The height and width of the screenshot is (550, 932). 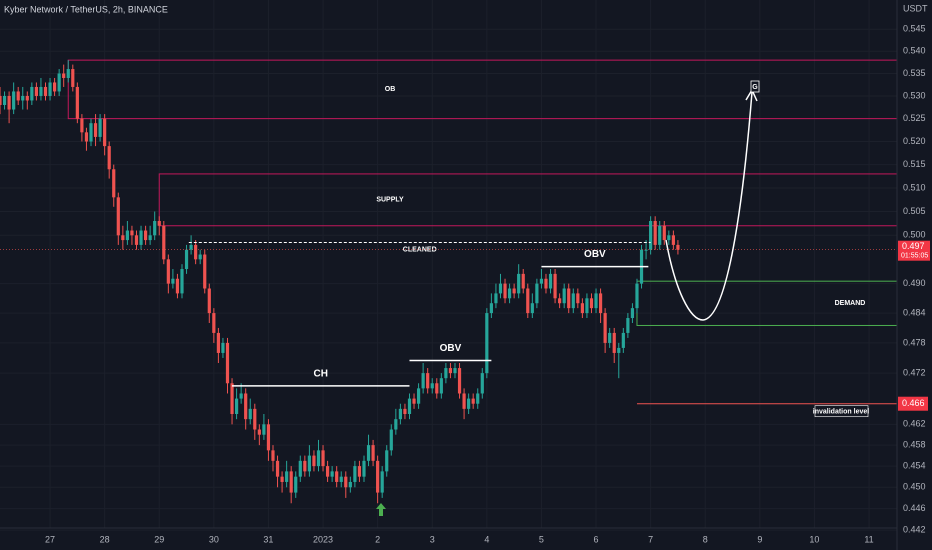 I want to click on buy-arrow, so click(x=381, y=509).